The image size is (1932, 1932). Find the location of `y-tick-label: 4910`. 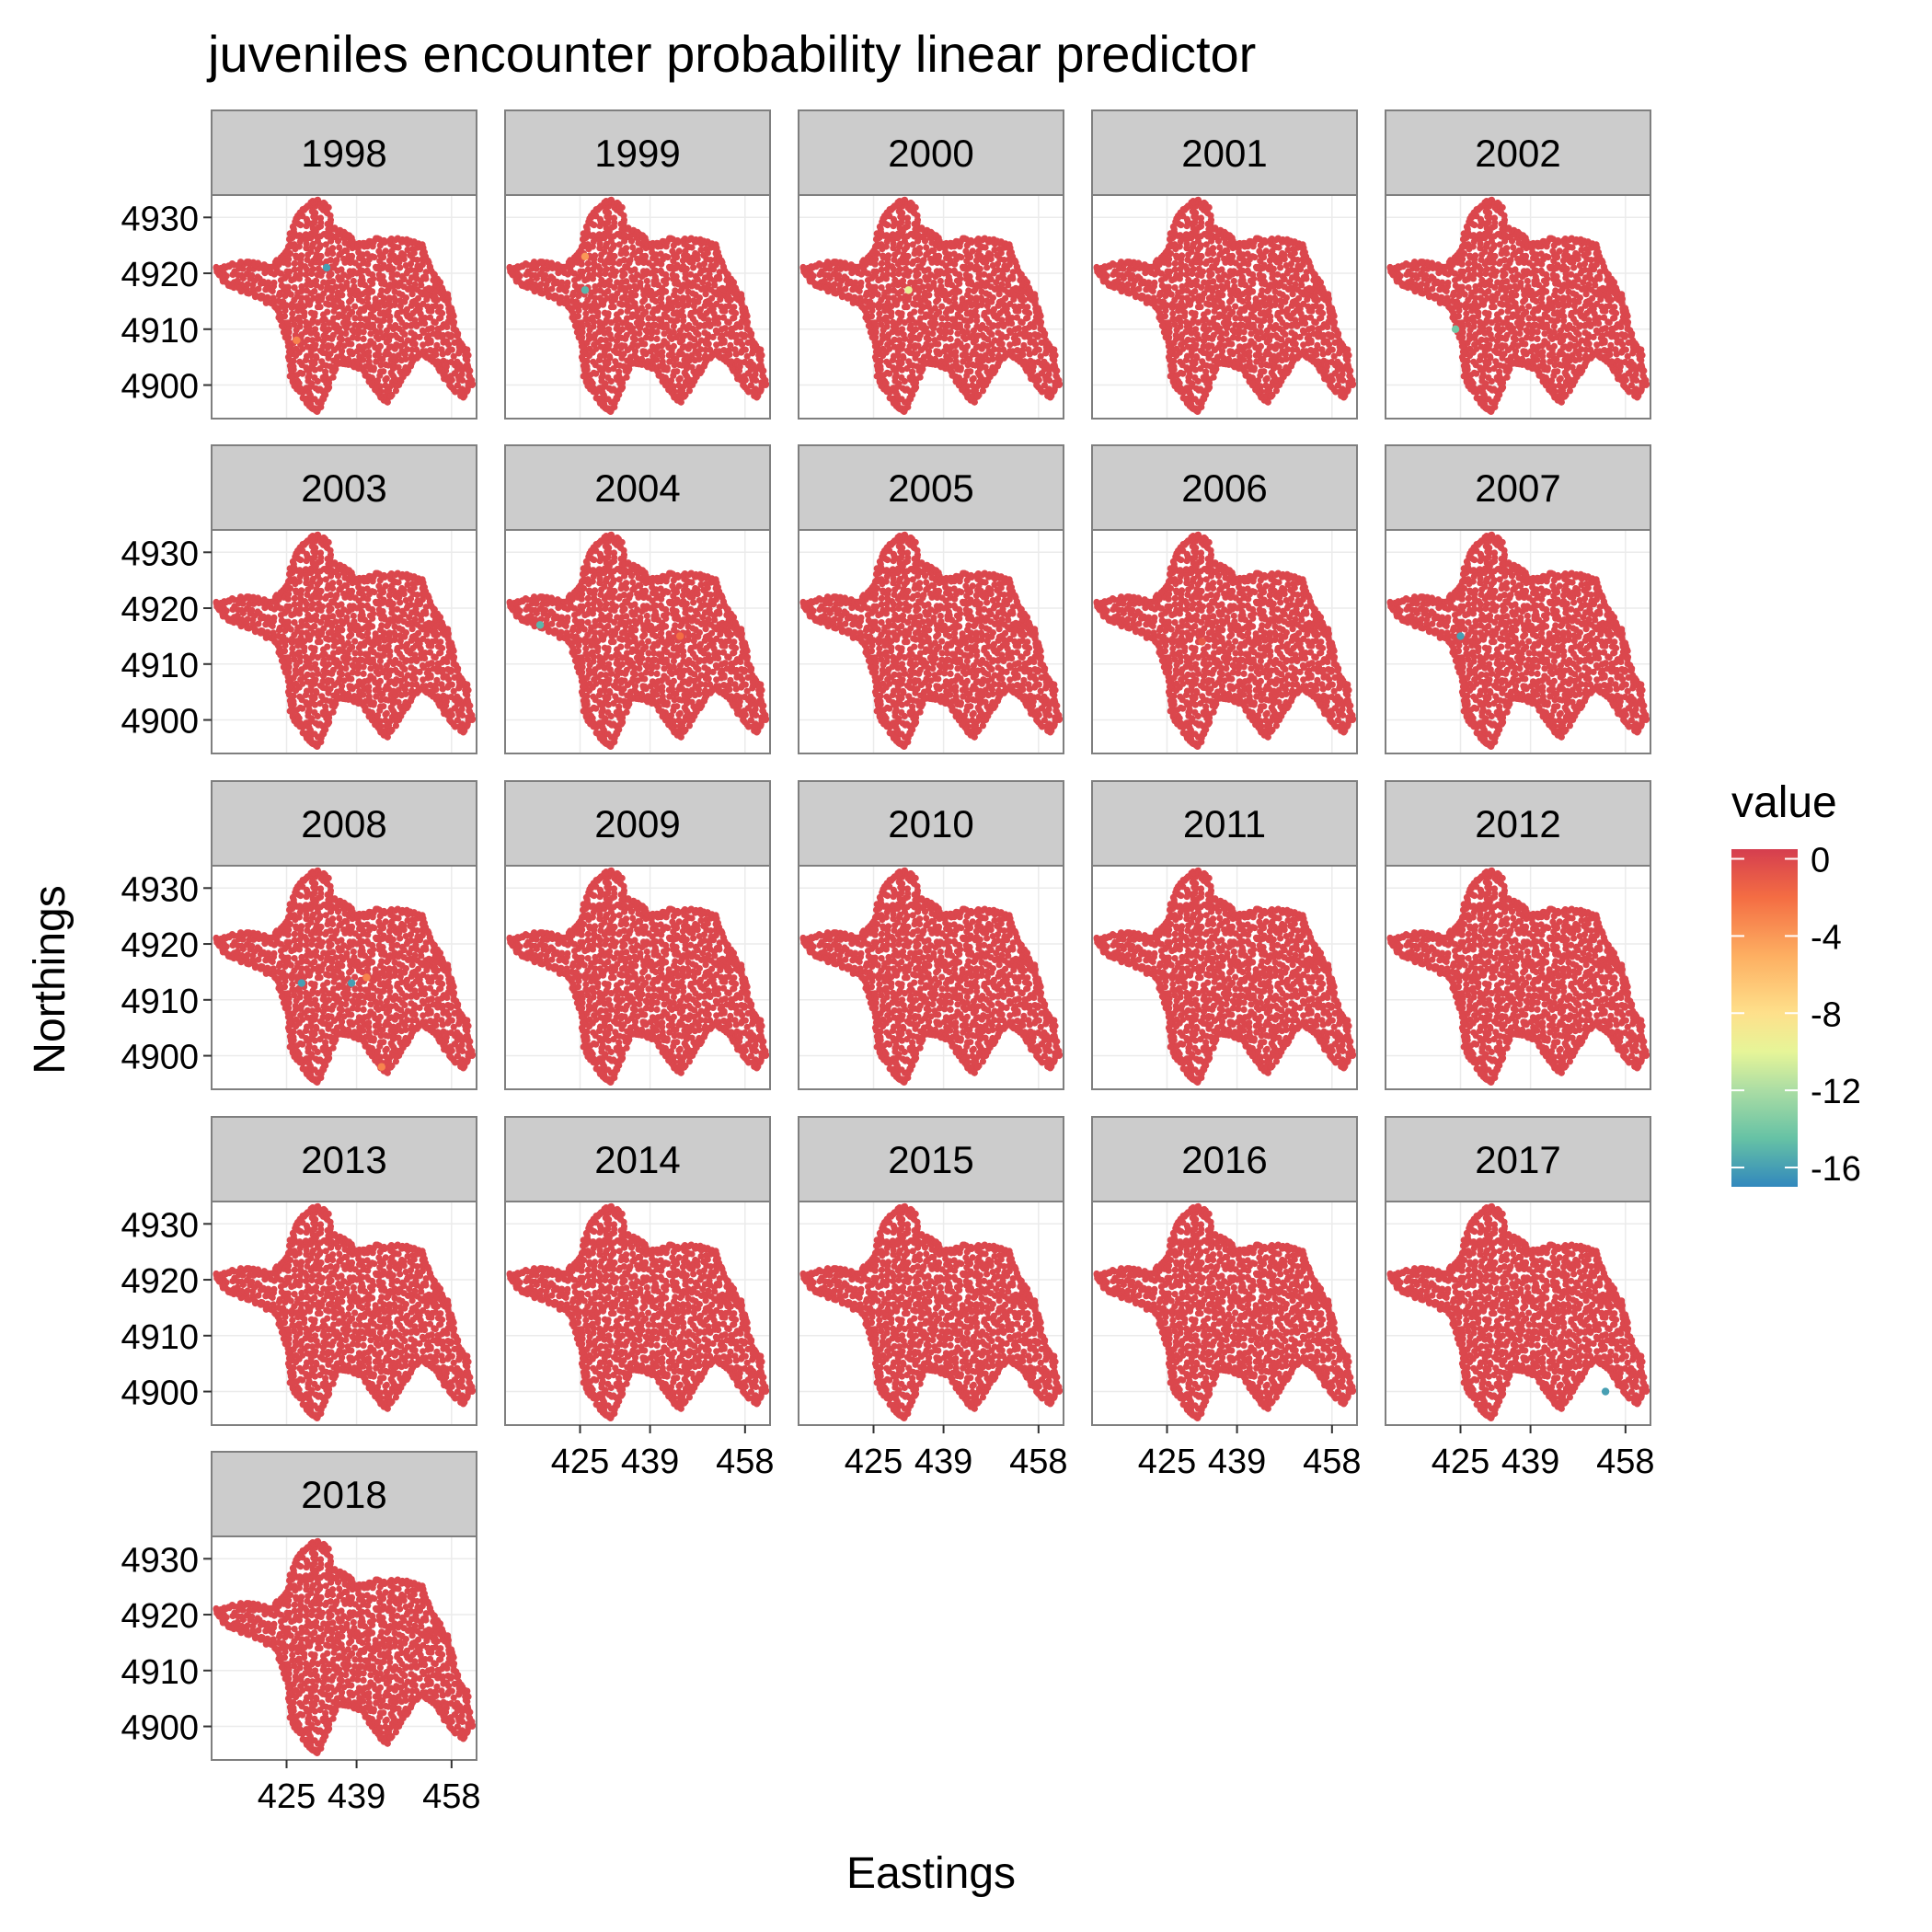

y-tick-label: 4910 is located at coordinates (160, 331).